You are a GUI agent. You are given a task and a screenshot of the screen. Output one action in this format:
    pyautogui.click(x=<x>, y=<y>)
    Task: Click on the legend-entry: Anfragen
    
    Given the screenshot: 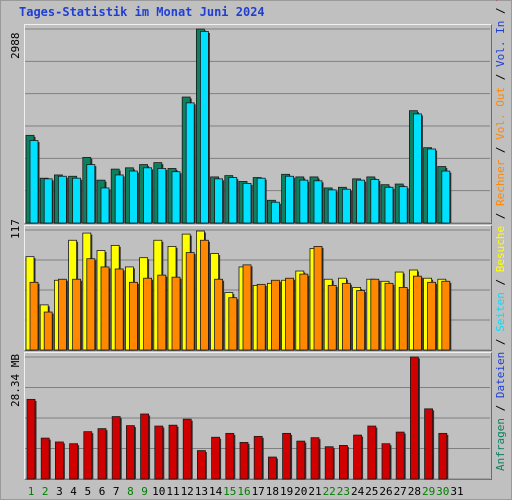 What is the action you would take?
    pyautogui.click(x=500, y=444)
    